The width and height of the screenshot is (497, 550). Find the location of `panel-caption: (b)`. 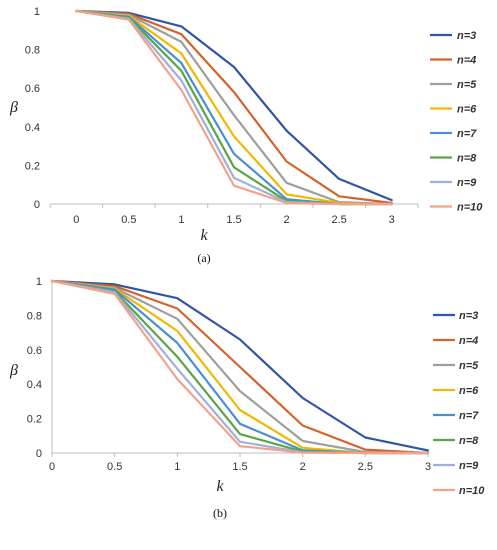

panel-caption: (b) is located at coordinates (220, 513).